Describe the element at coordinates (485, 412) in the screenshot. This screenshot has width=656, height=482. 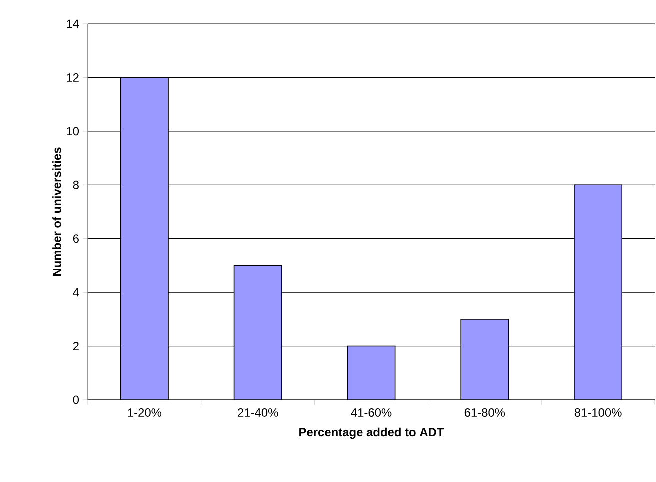
I see `x-tick-label: 61-80%` at that location.